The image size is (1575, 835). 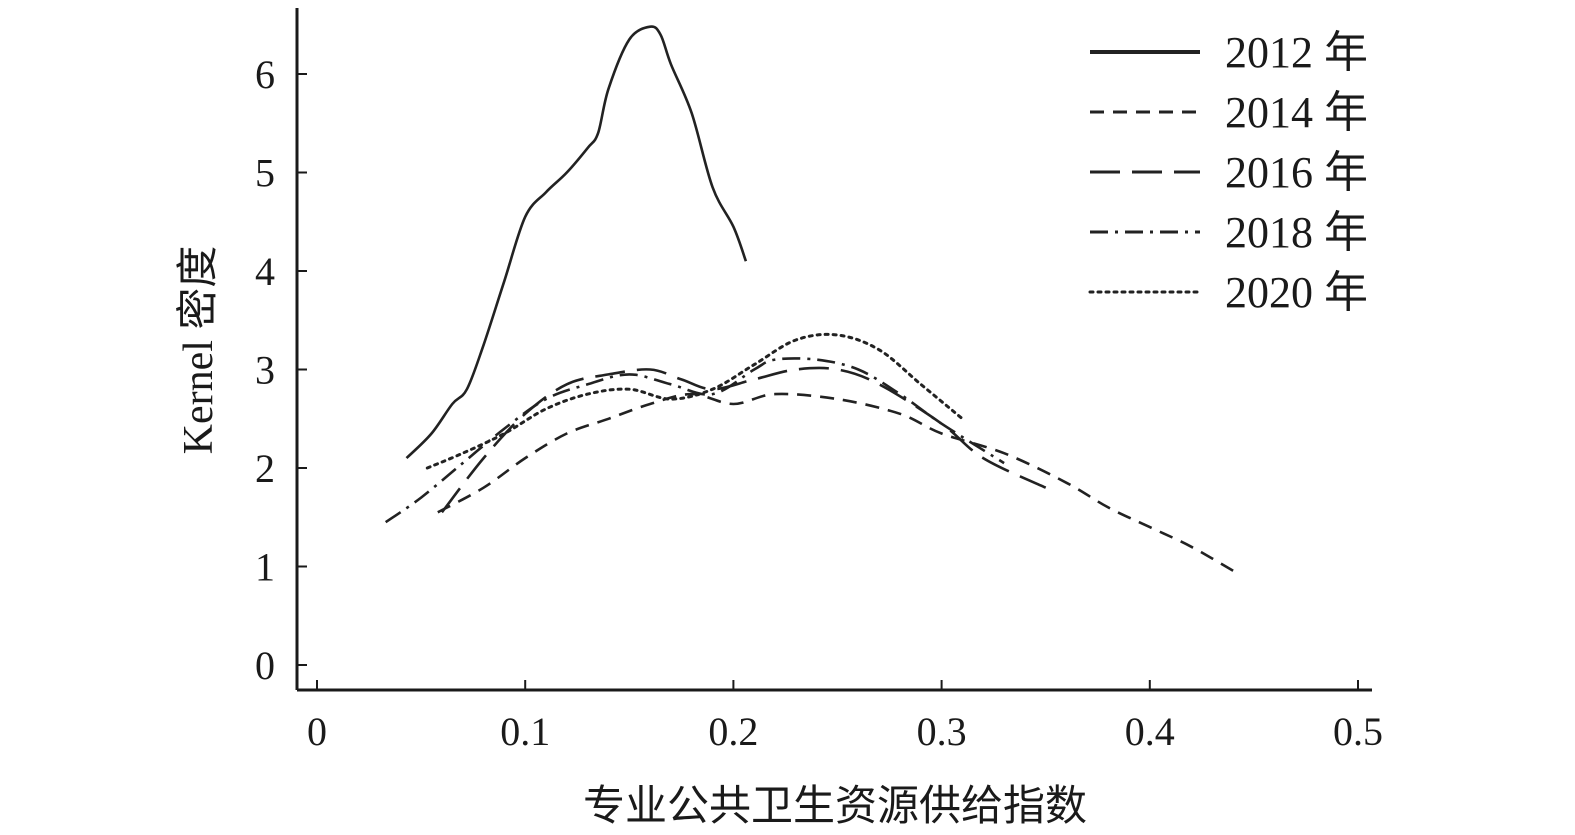 What do you see at coordinates (942, 731) in the screenshot?
I see `x-tick-label: 0.3` at bounding box center [942, 731].